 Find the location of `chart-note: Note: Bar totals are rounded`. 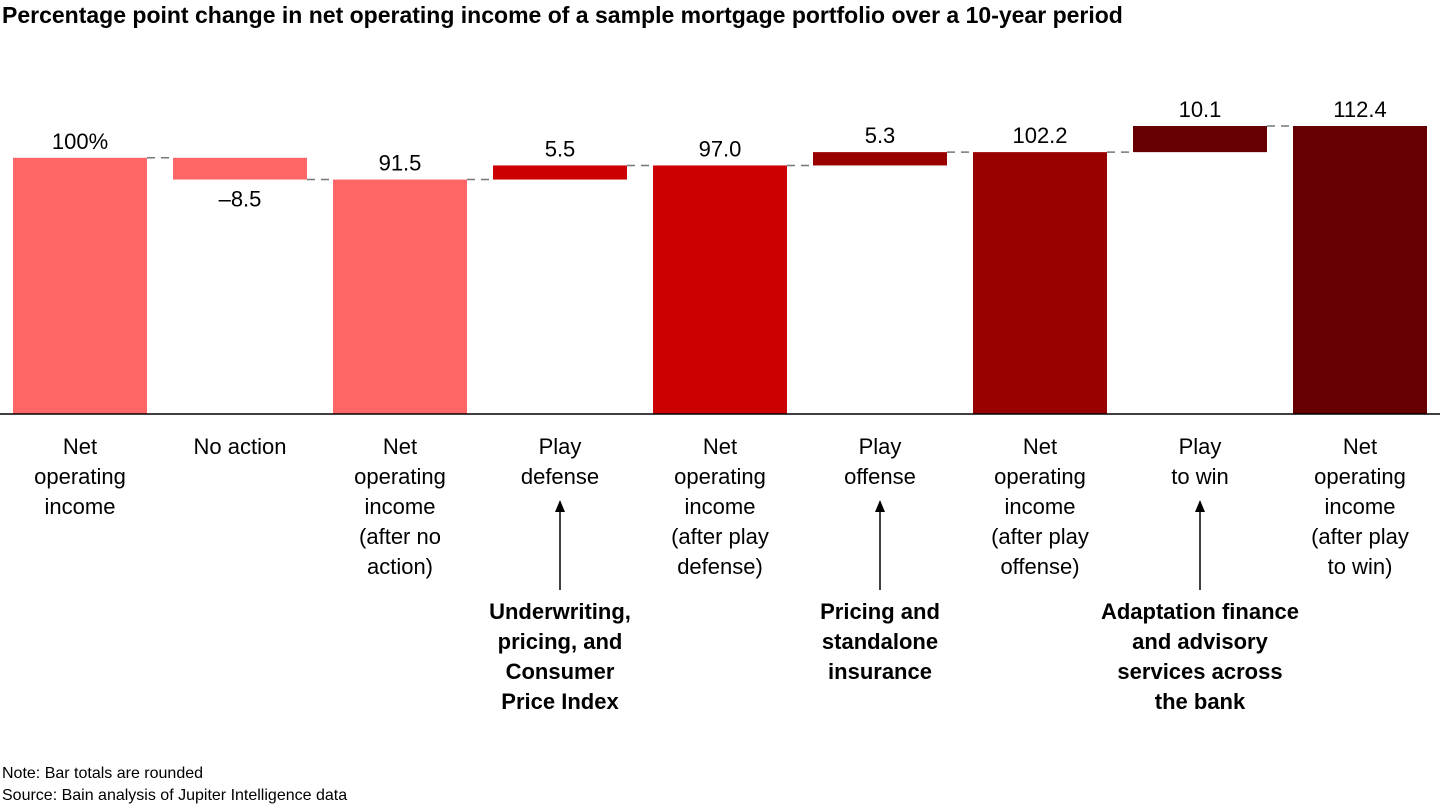

chart-note: Note: Bar totals are rounded is located at coordinates (103, 773).